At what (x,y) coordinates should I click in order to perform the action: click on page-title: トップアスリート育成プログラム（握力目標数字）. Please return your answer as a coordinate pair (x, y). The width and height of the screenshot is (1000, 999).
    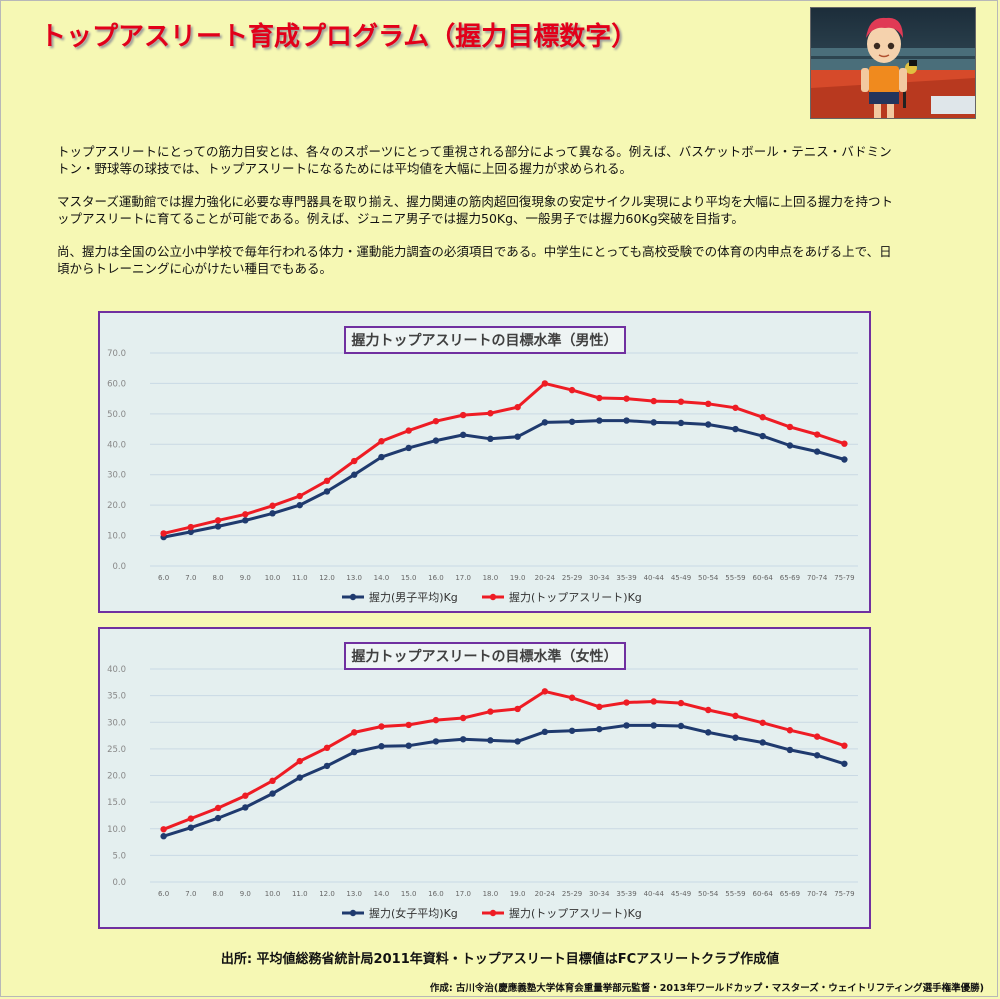
    Looking at the image, I should click on (339, 37).